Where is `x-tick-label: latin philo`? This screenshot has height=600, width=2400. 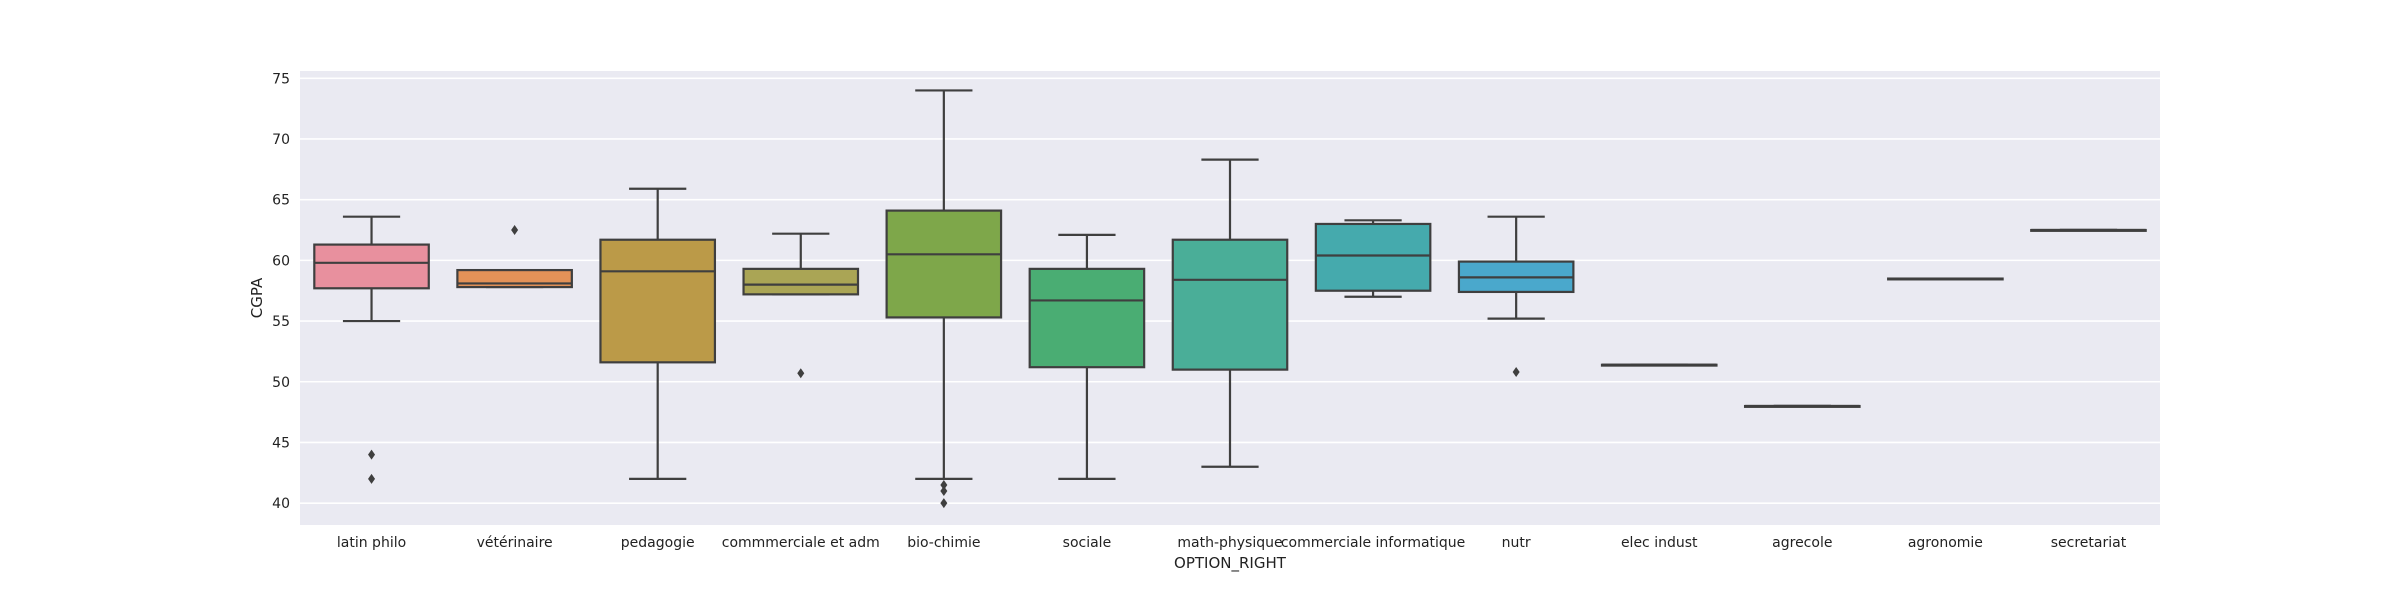
x-tick-label: latin philo is located at coordinates (371, 543).